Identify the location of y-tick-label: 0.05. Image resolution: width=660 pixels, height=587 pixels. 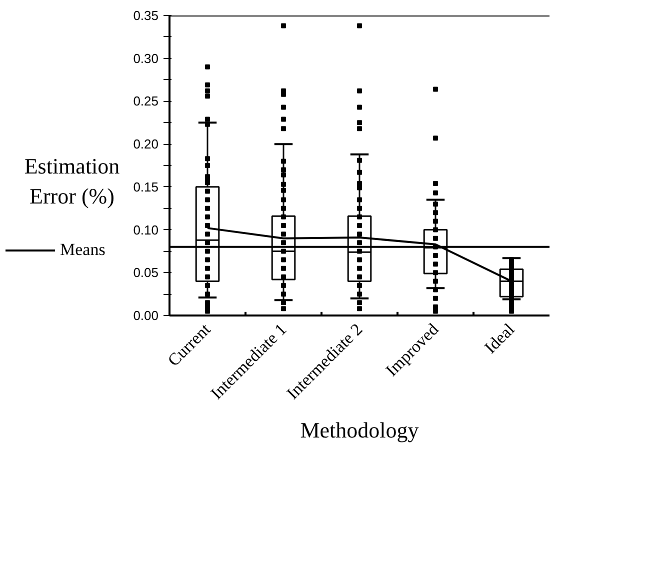
(146, 272).